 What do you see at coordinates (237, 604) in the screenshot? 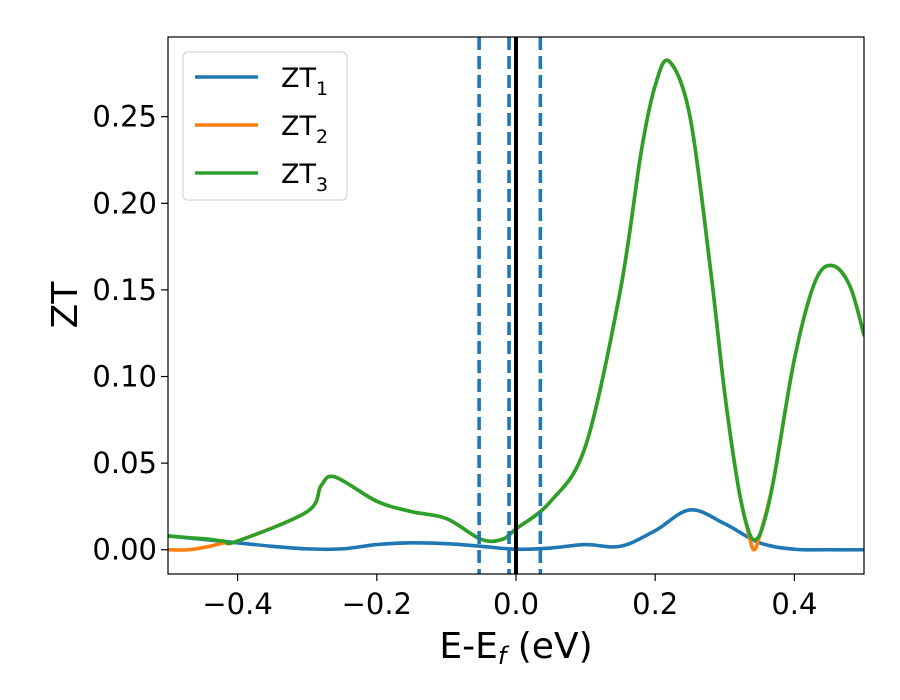
I see `x-tick-label: −0.4` at bounding box center [237, 604].